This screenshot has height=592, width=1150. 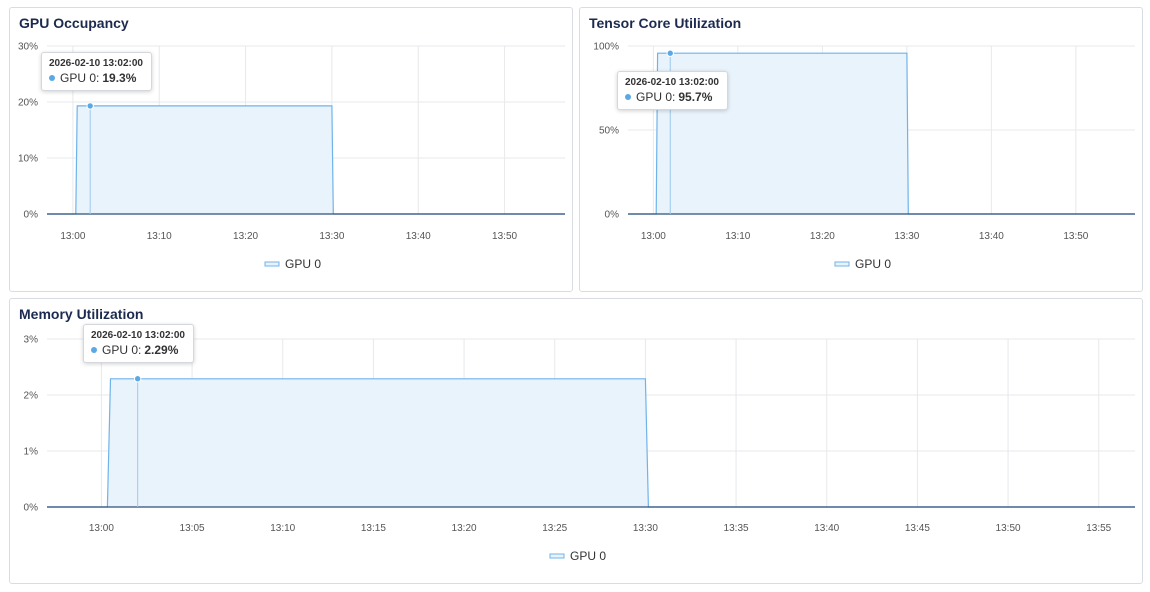 What do you see at coordinates (161, 350) in the screenshot?
I see `tooltip-value: 2.29%` at bounding box center [161, 350].